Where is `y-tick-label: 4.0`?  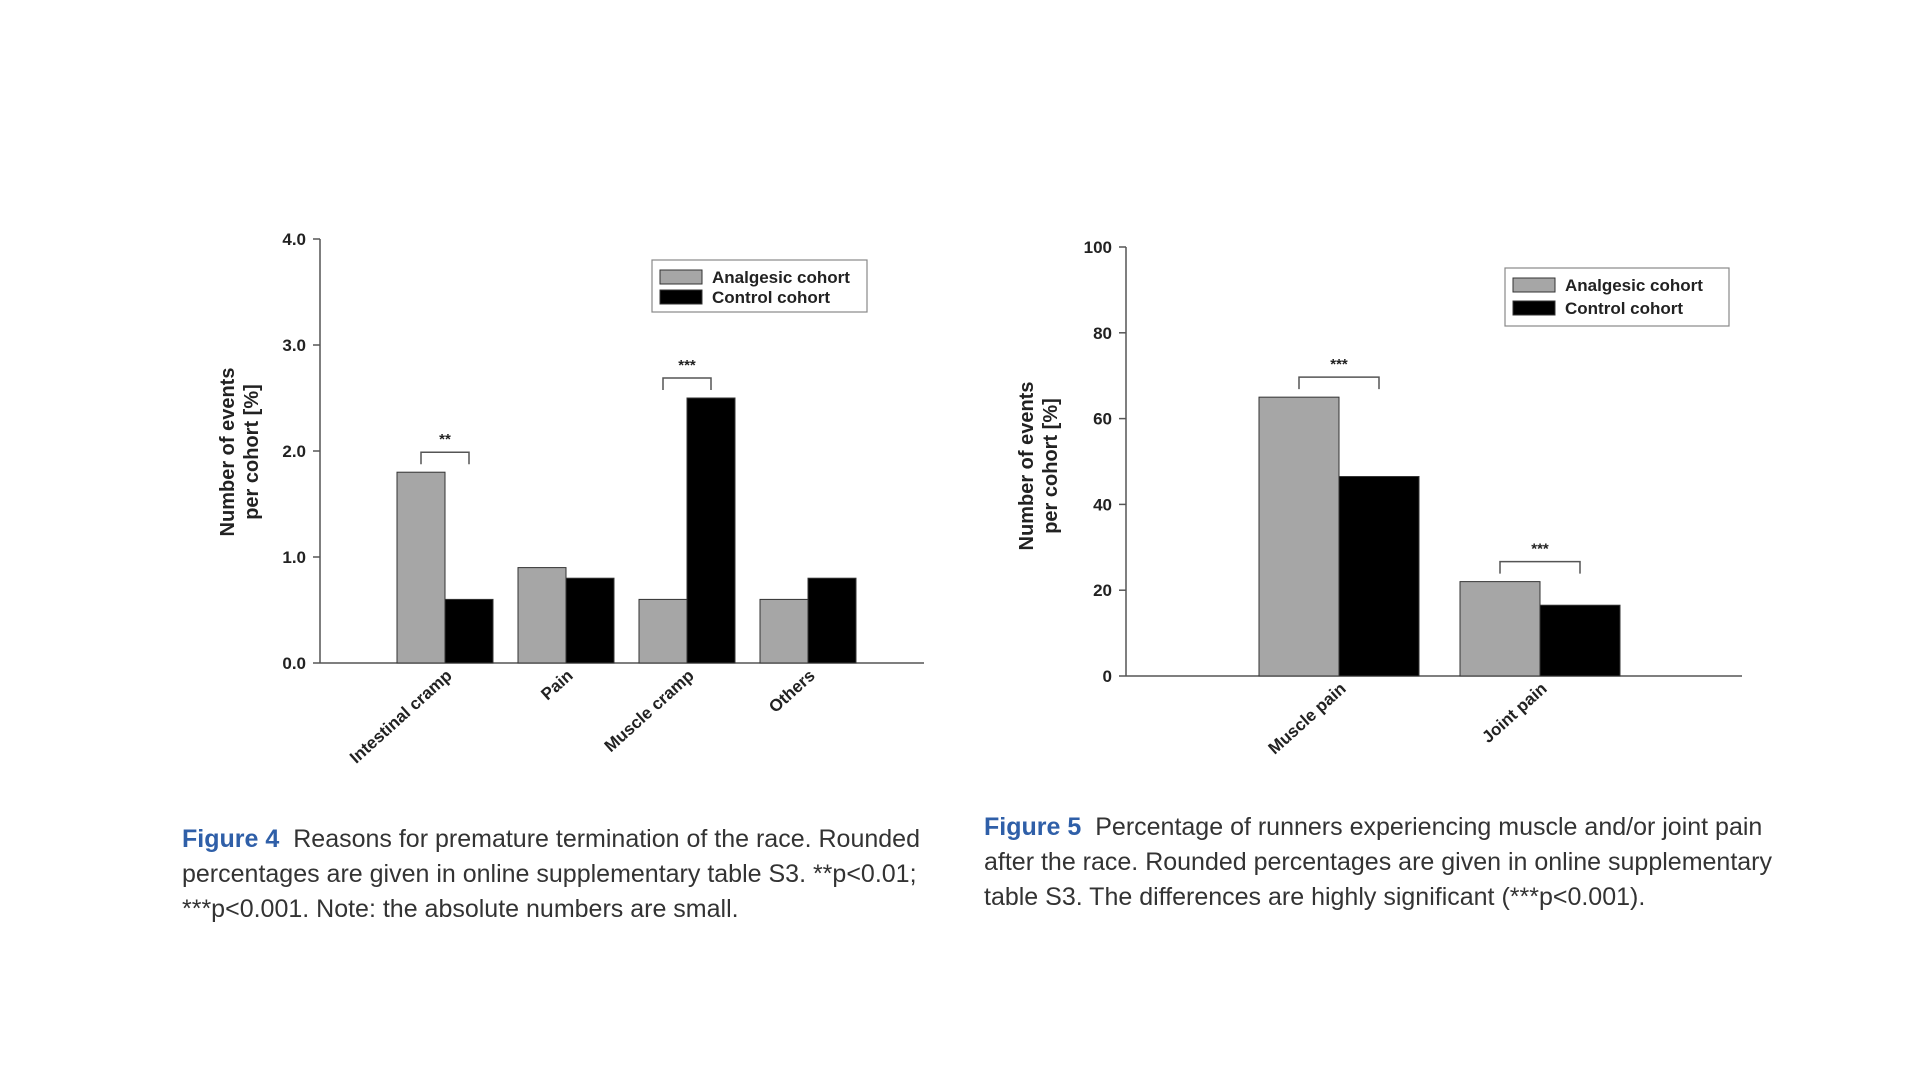
y-tick-label: 4.0 is located at coordinates (294, 239).